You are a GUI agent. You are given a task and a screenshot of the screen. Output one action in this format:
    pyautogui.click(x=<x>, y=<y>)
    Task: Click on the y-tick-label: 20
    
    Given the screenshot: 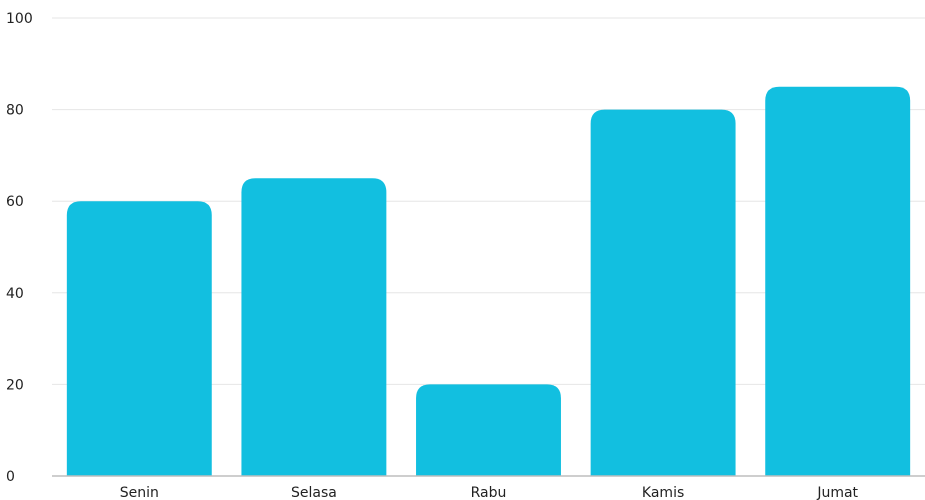 What is the action you would take?
    pyautogui.click(x=15, y=385)
    